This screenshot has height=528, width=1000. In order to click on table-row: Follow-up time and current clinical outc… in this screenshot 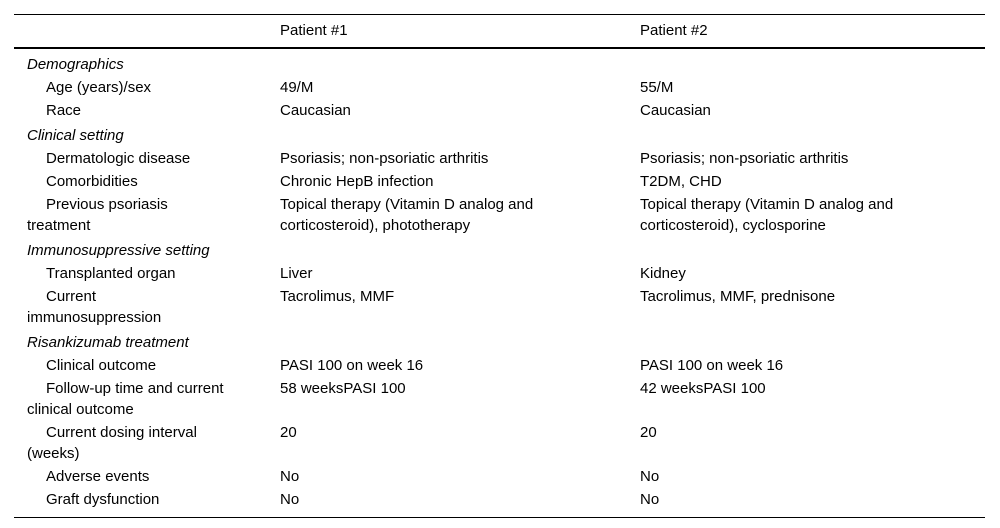, I will do `click(499, 399)`.